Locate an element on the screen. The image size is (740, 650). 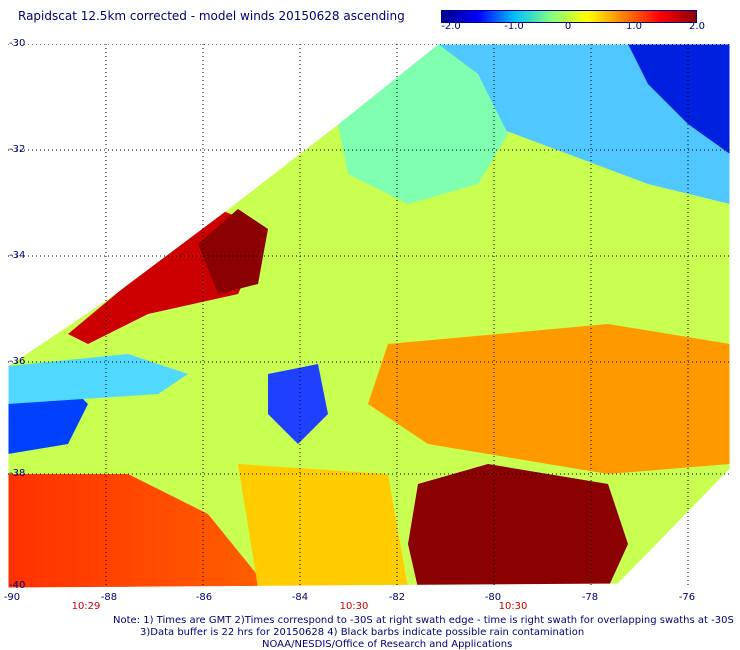
time-label-2: 10:30 is located at coordinates (354, 606).